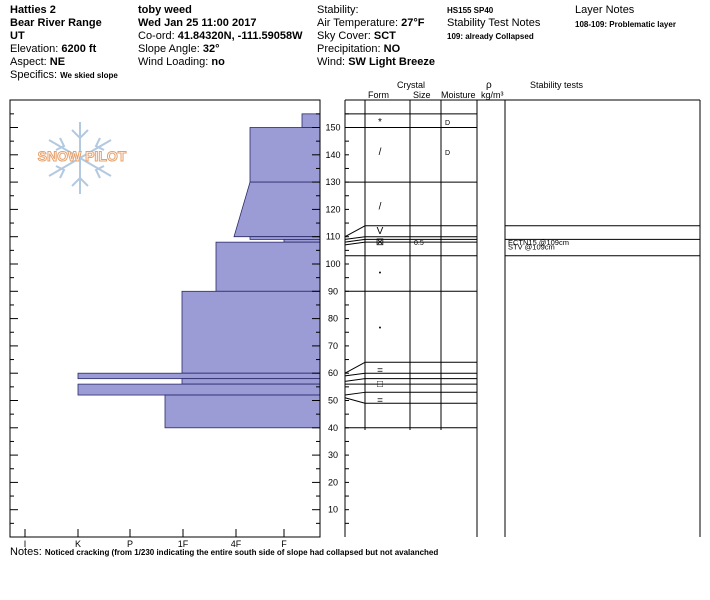 The height and width of the screenshot is (600, 710). Describe the element at coordinates (380, 207) in the screenshot. I see `crystal-form-2: /` at that location.